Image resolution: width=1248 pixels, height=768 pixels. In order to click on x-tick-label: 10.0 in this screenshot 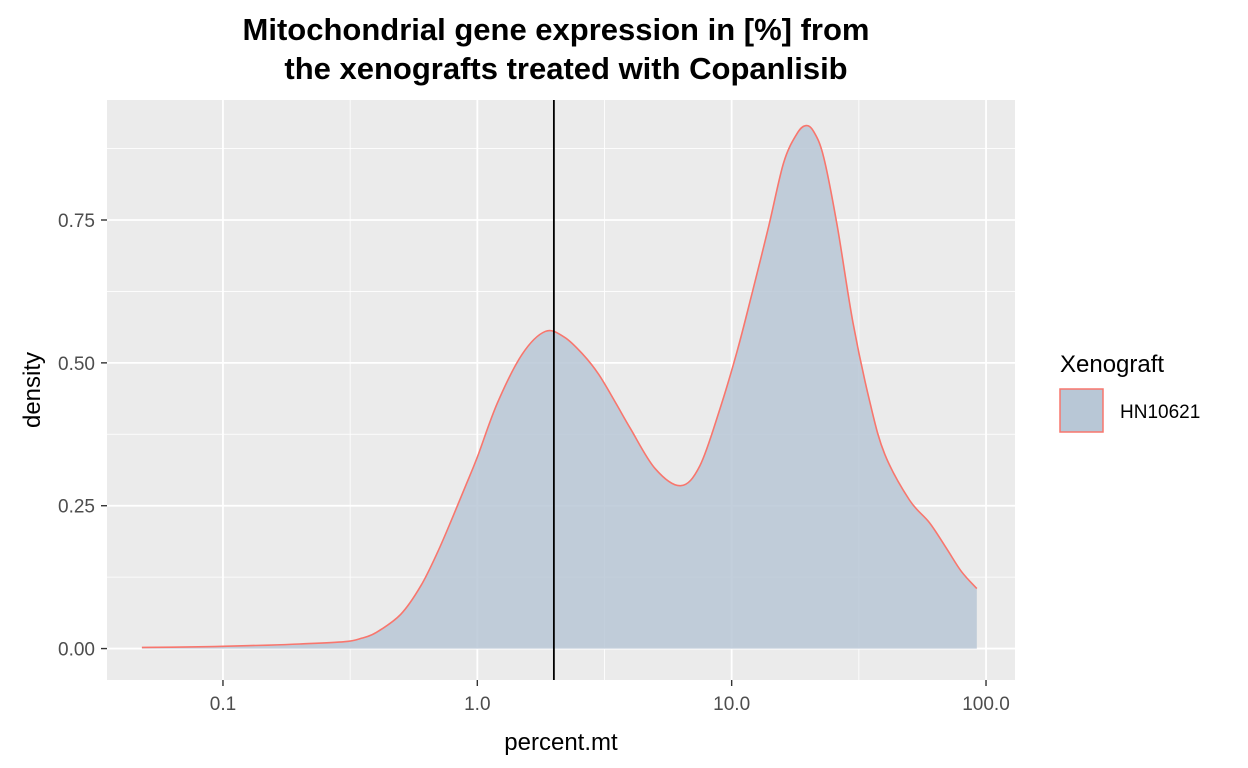, I will do `click(731, 704)`.